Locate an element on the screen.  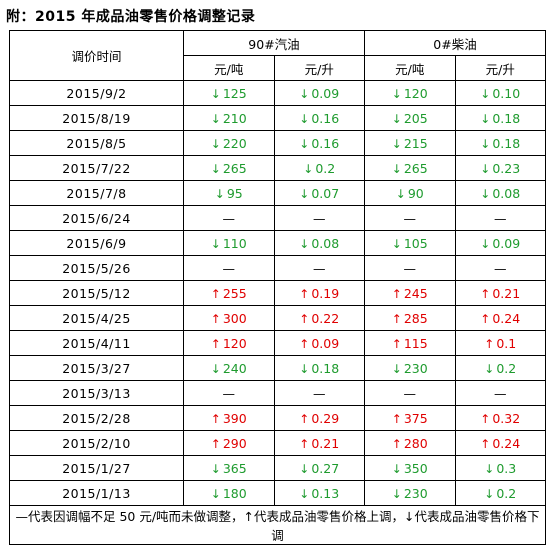
date-cell: 2015/6/9 is located at coordinates (96, 243).